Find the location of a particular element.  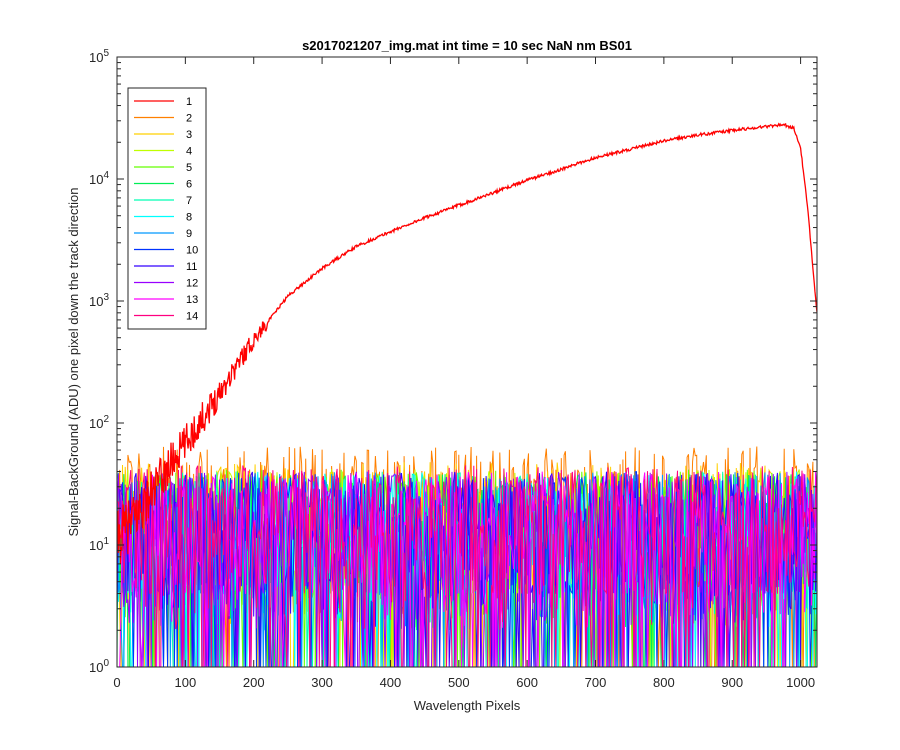

x-tick-label: 900 is located at coordinates (732, 682).